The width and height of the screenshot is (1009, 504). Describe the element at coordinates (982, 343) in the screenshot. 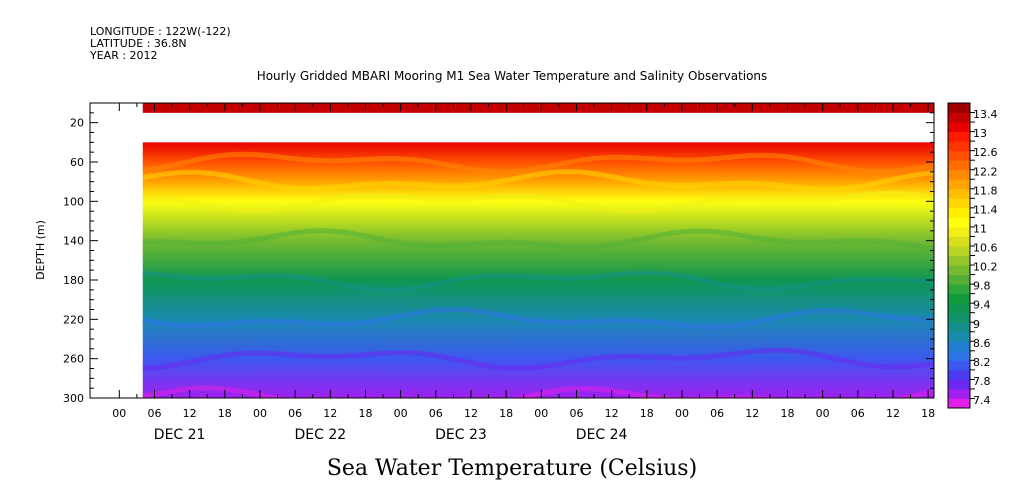

I see `colorbar-label: 8.6` at that location.